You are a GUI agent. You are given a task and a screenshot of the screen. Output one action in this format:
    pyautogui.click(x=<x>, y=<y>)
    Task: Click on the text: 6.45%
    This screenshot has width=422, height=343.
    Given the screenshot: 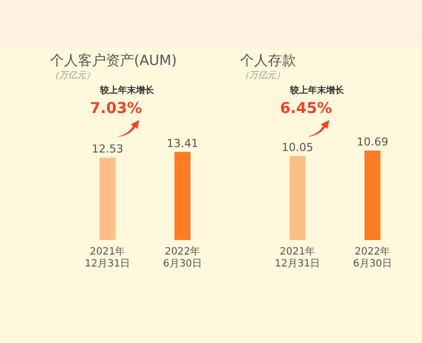 What is the action you would take?
    pyautogui.click(x=306, y=108)
    